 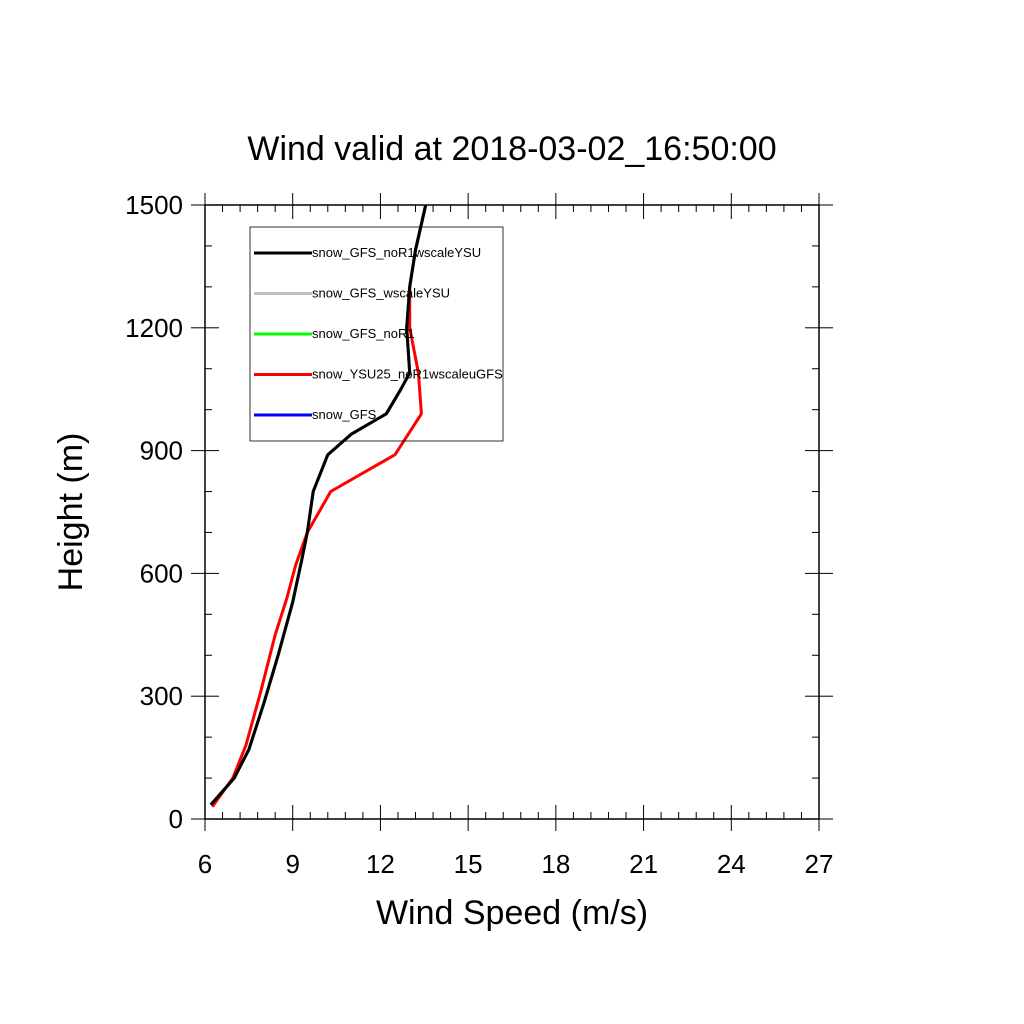 I want to click on x-tick-label: 24, so click(x=731, y=864).